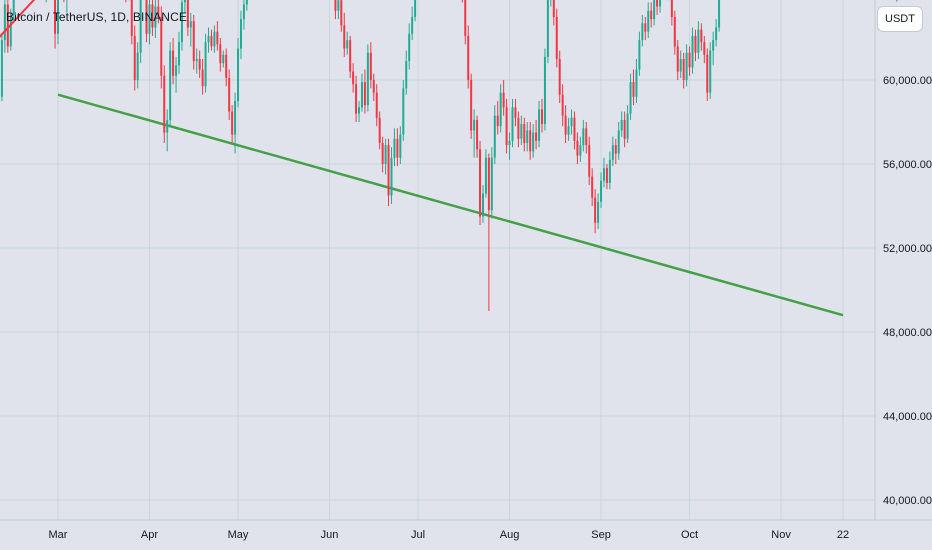 The width and height of the screenshot is (932, 550). What do you see at coordinates (58, 535) in the screenshot?
I see `x-tick-label: Mar` at bounding box center [58, 535].